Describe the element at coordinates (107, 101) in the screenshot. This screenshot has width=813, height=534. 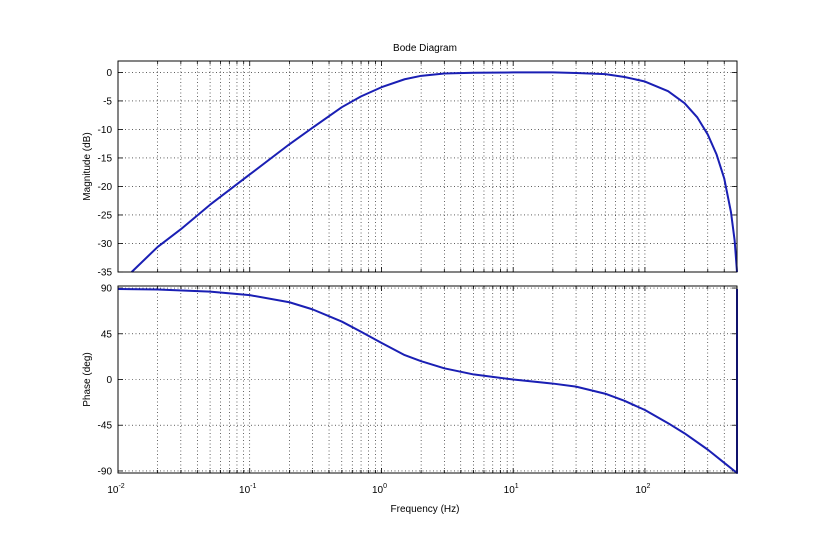
I see `magnitude-y-tick-label: -5` at that location.